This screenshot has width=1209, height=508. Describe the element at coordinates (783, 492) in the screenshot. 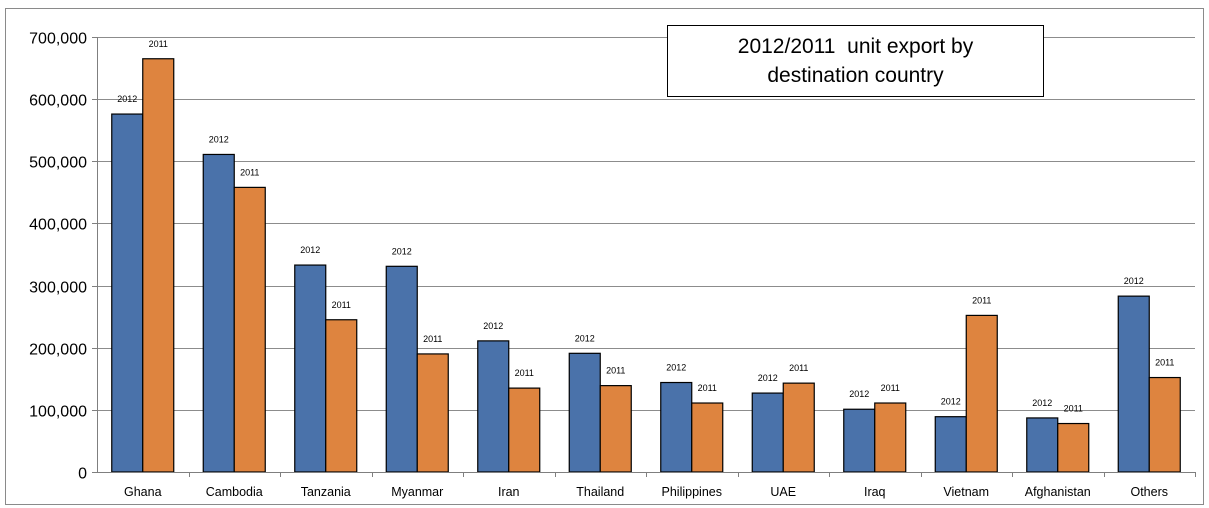

I see `x-tick-label: UAE` at that location.